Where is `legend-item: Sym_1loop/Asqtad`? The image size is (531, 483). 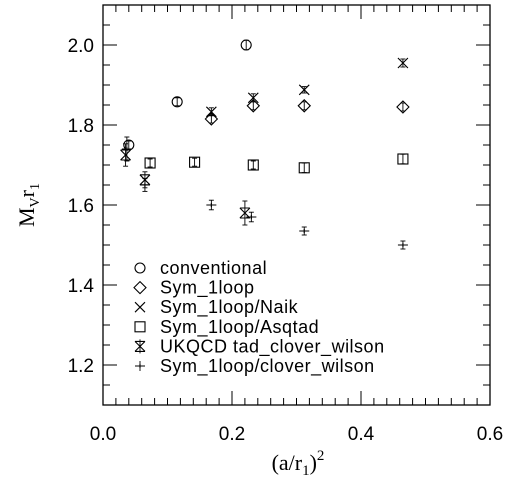 legend-item: Sym_1loop/Asqtad is located at coordinates (226, 327).